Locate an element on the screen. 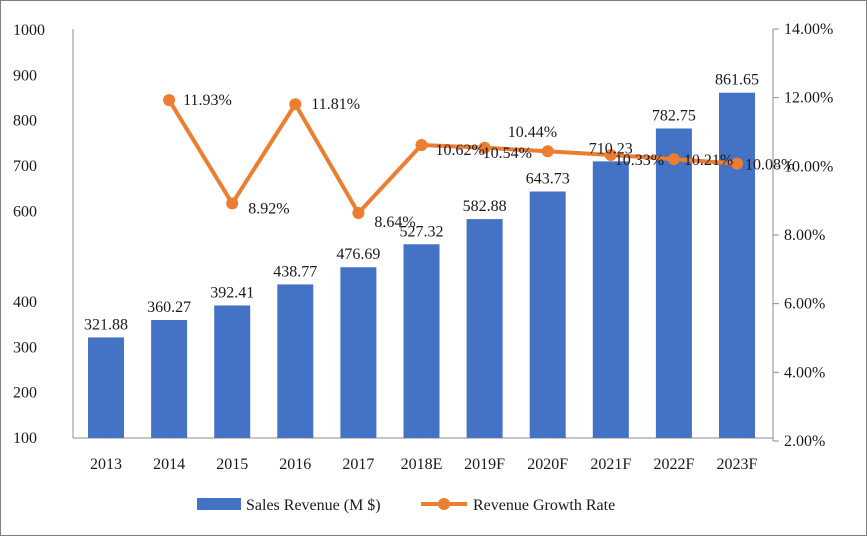 This screenshot has height=536, width=867. x-tick-label: 2023F is located at coordinates (737, 464).